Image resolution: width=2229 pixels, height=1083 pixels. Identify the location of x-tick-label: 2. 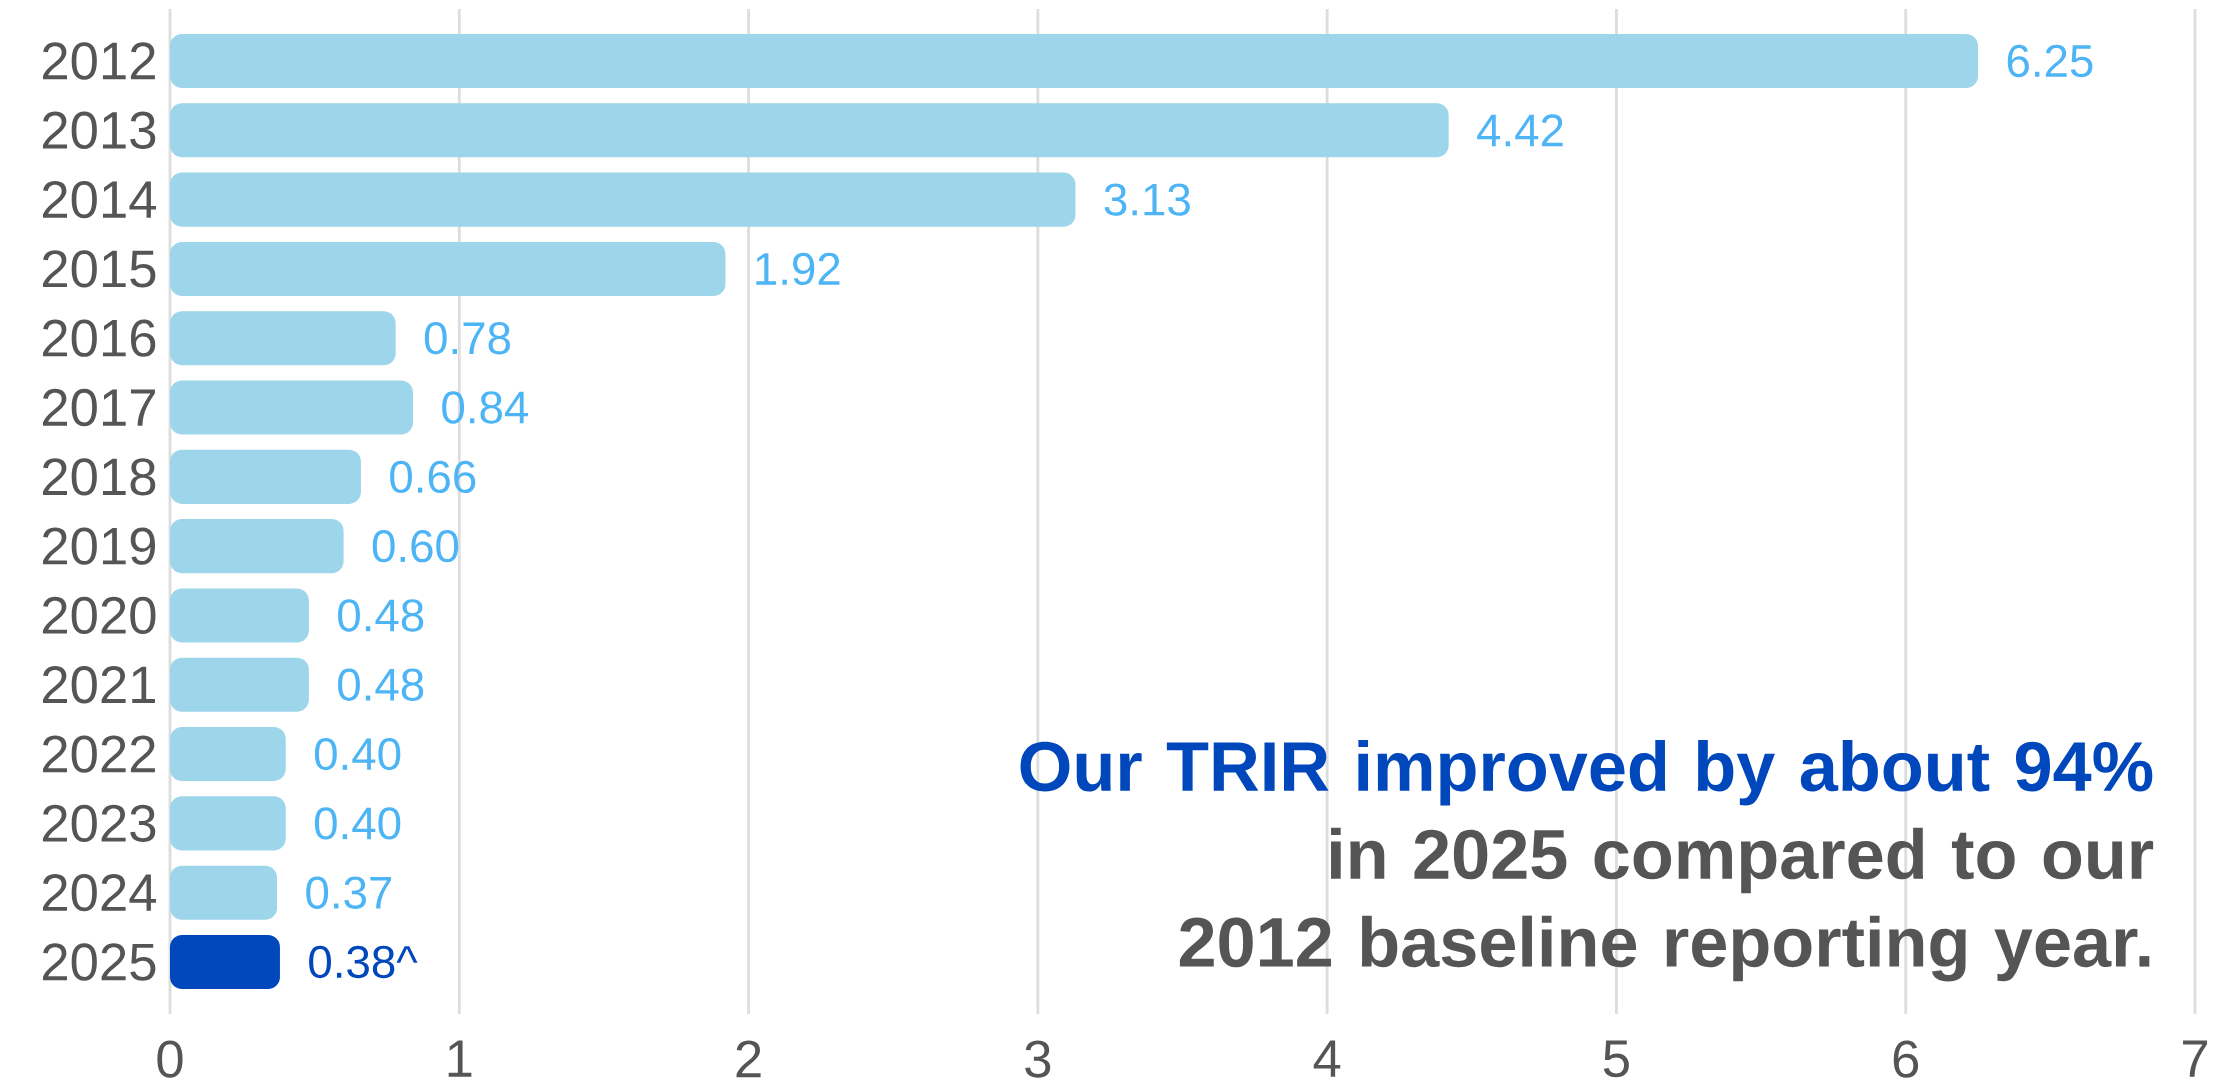
(748, 1059).